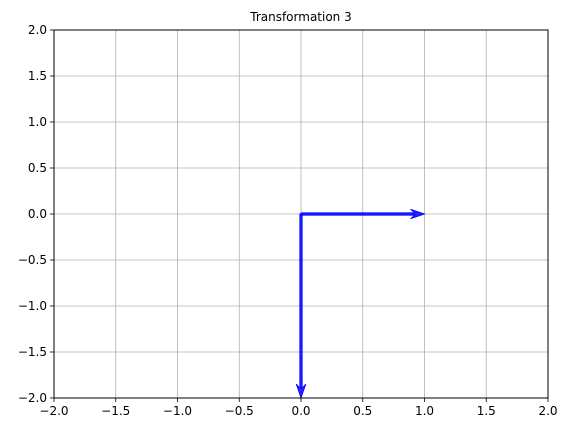 Image resolution: width=570 pixels, height=432 pixels. I want to click on x-tick-label: 2.0, so click(547, 411).